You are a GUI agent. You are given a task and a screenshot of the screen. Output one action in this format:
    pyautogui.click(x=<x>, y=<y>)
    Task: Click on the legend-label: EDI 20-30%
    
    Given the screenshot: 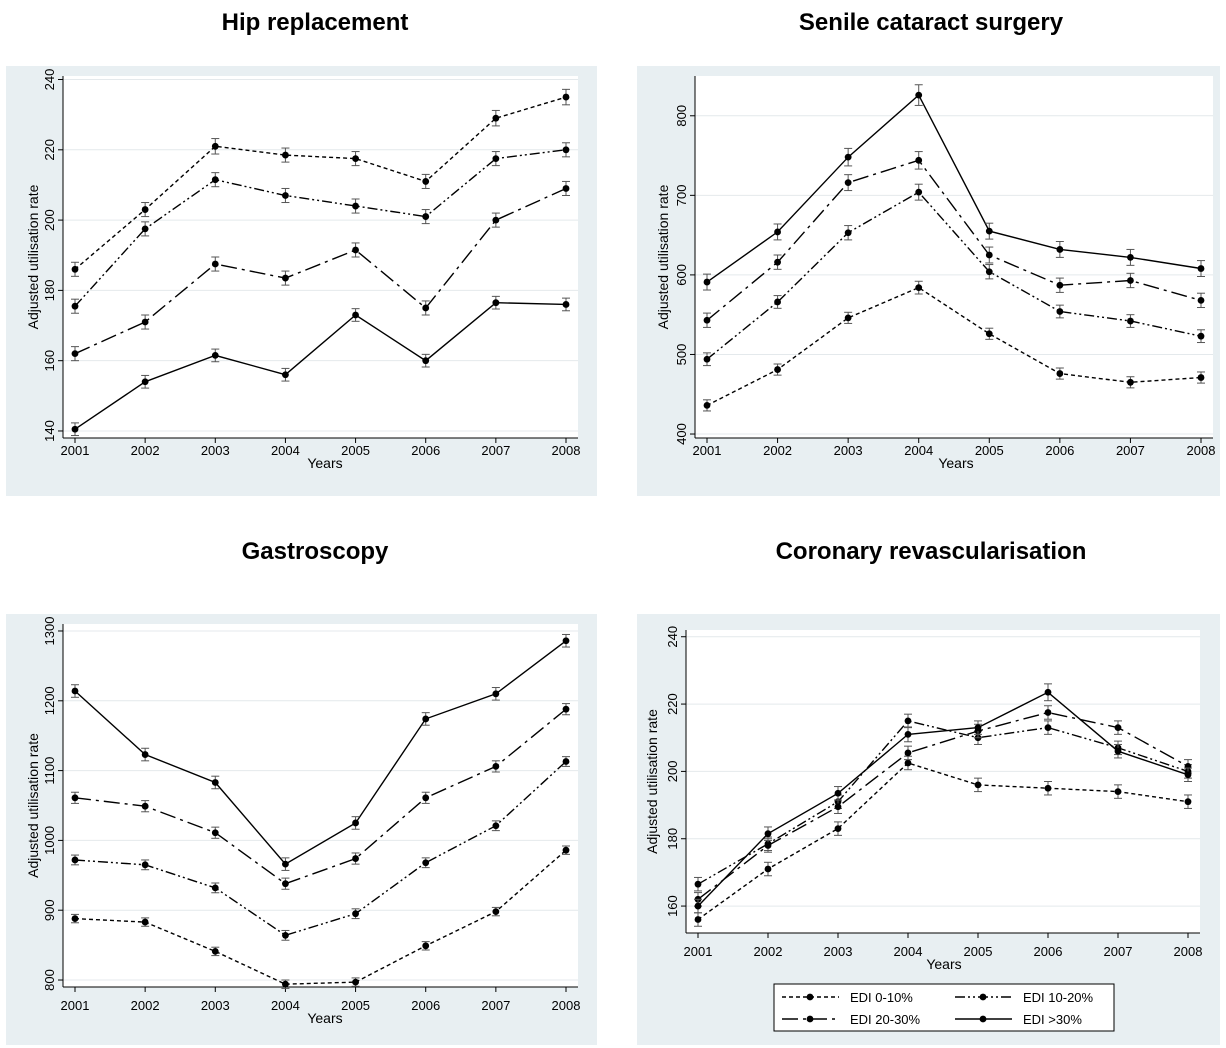 What is the action you would take?
    pyautogui.click(x=885, y=1019)
    